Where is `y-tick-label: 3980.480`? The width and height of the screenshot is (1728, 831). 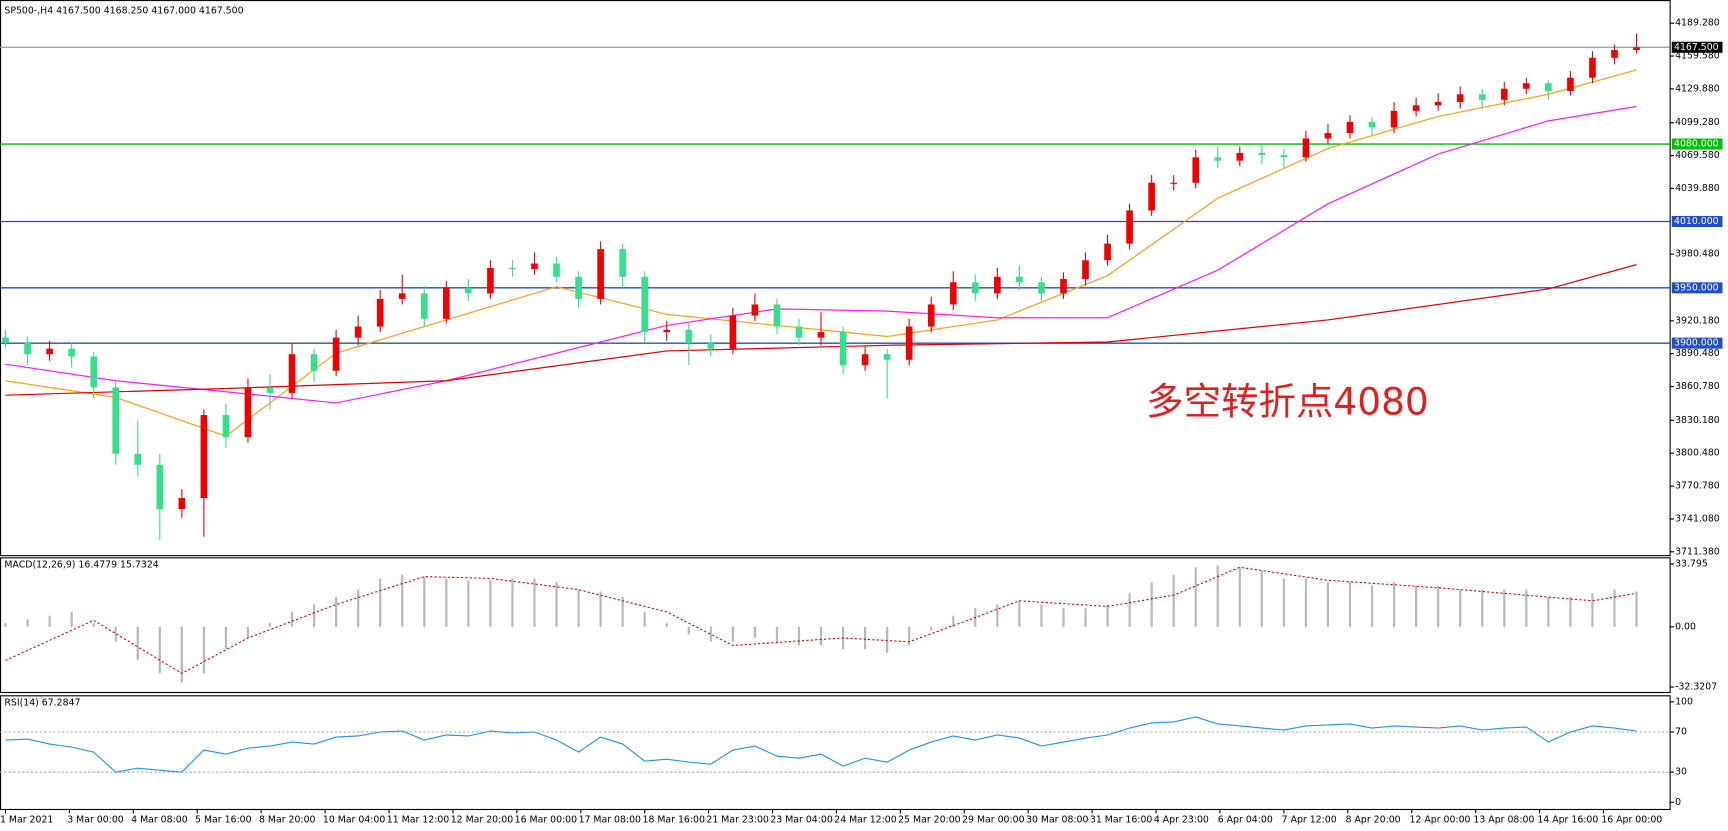
y-tick-label: 3980.480 is located at coordinates (1697, 254).